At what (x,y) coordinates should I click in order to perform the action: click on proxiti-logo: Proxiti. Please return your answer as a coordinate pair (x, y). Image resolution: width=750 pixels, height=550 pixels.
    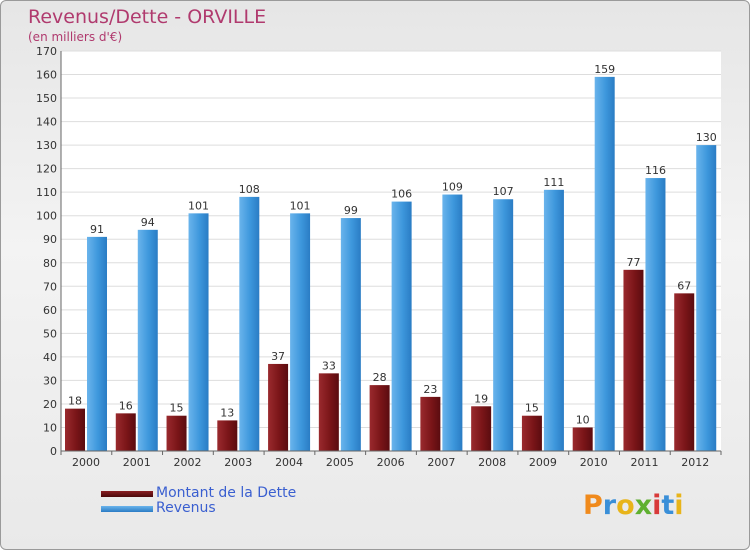
    Looking at the image, I should click on (633, 505).